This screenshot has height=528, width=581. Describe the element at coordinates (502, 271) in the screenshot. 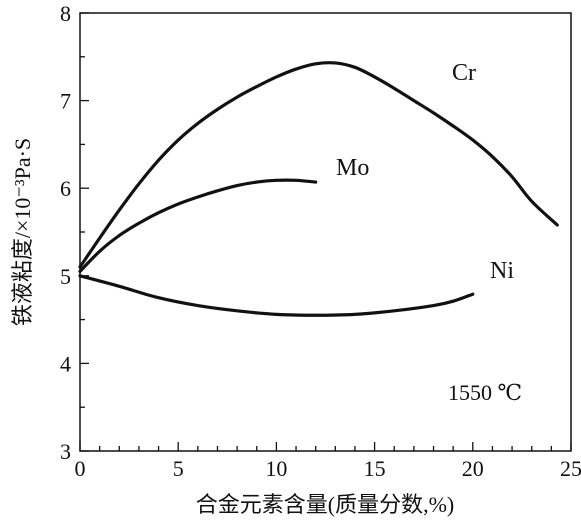

I see `series-label-ni: Ni` at that location.